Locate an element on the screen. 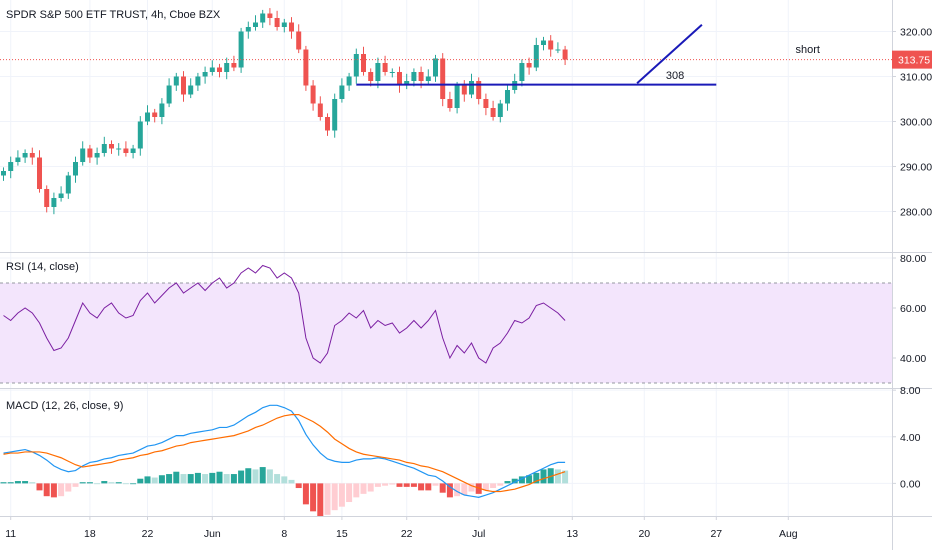  signal-line is located at coordinates (284, 453).